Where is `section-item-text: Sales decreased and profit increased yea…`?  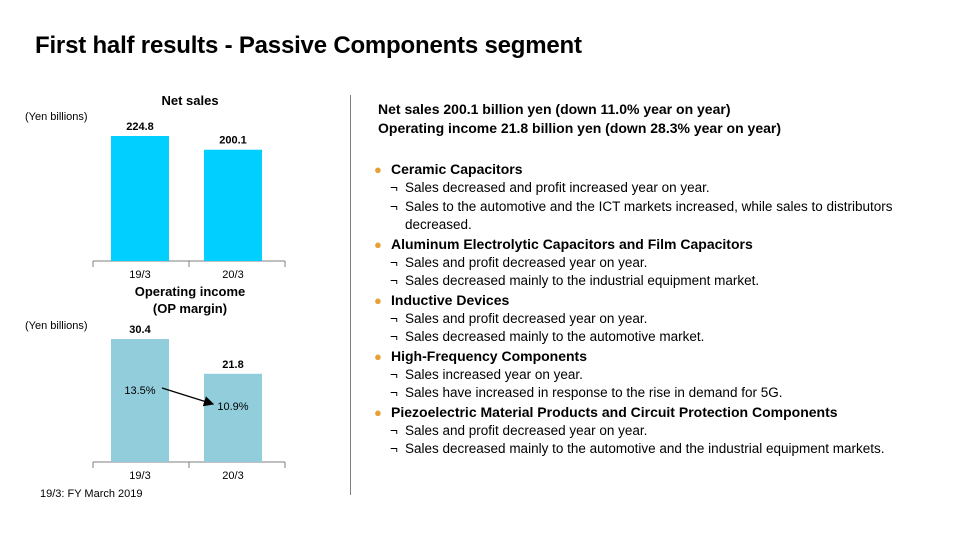 section-item-text: Sales decreased and profit increased yea… is located at coordinates (557, 187).